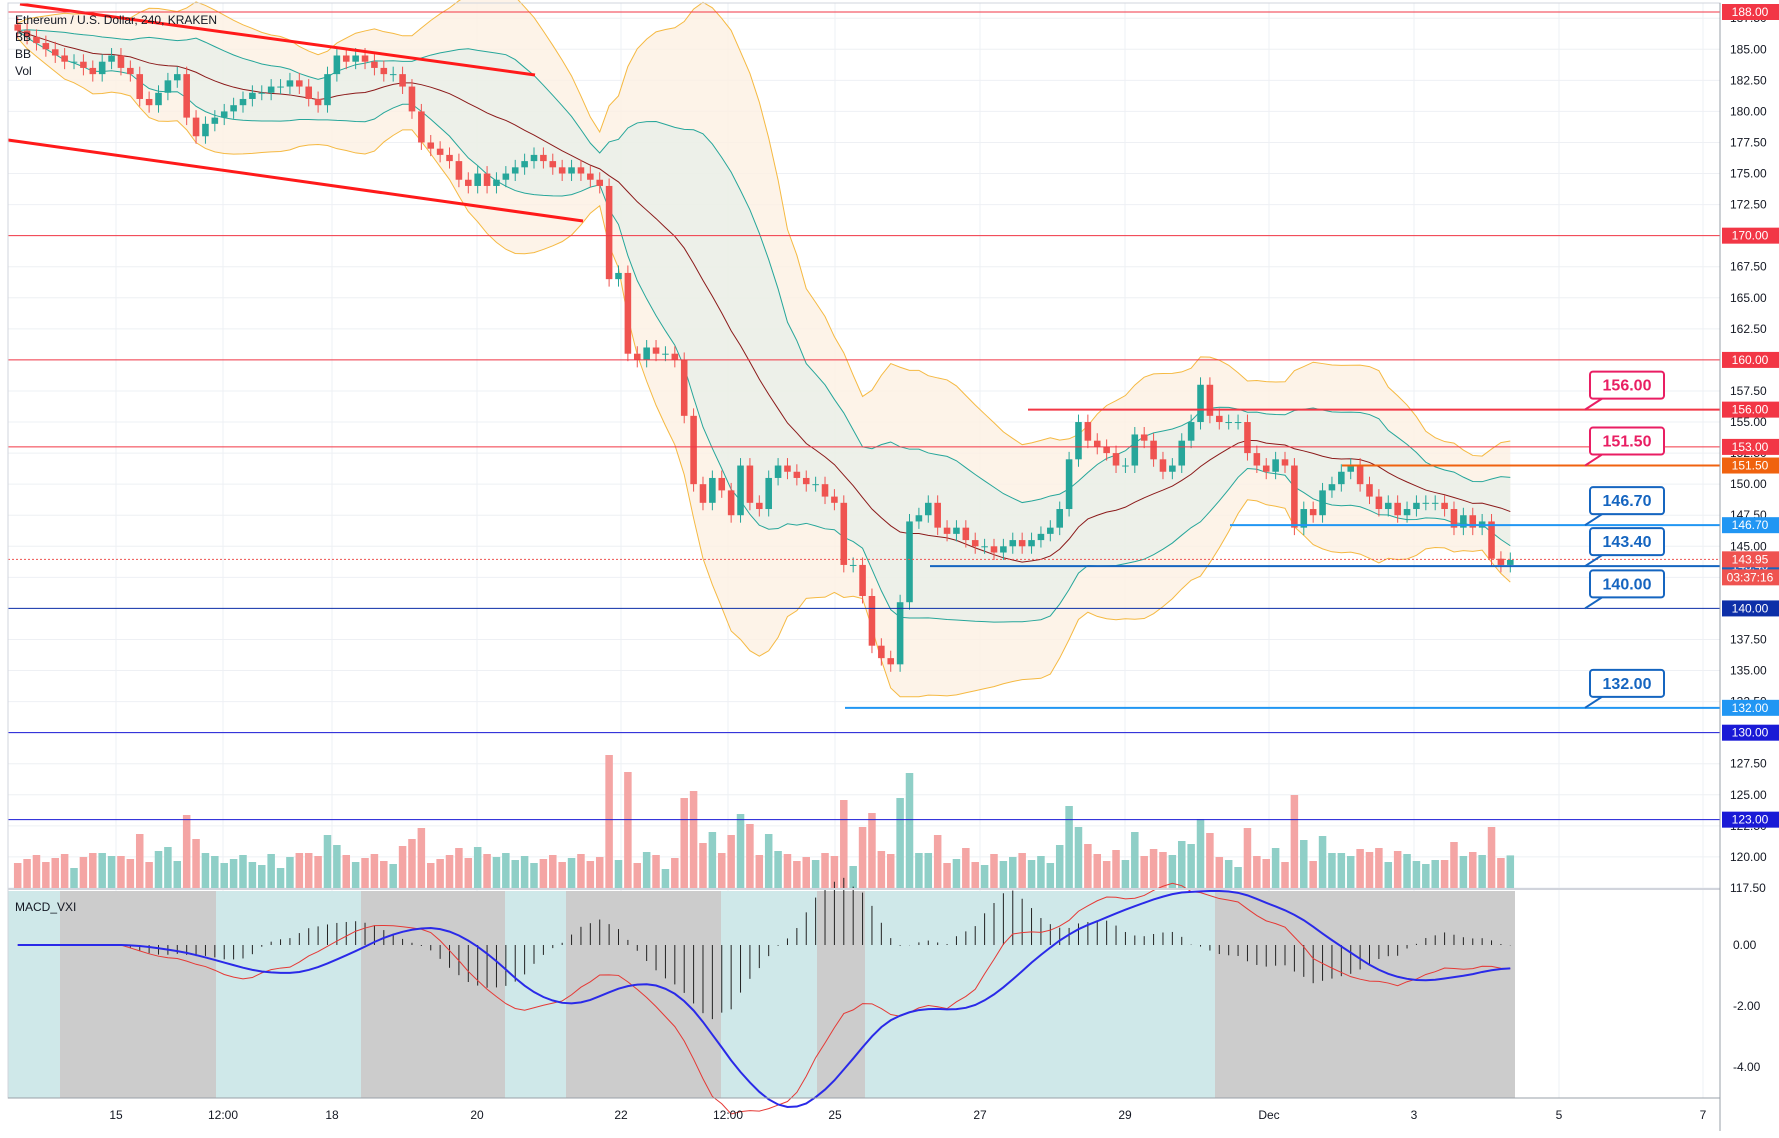  I want to click on price-tag-text: 146.70, so click(1750, 525).